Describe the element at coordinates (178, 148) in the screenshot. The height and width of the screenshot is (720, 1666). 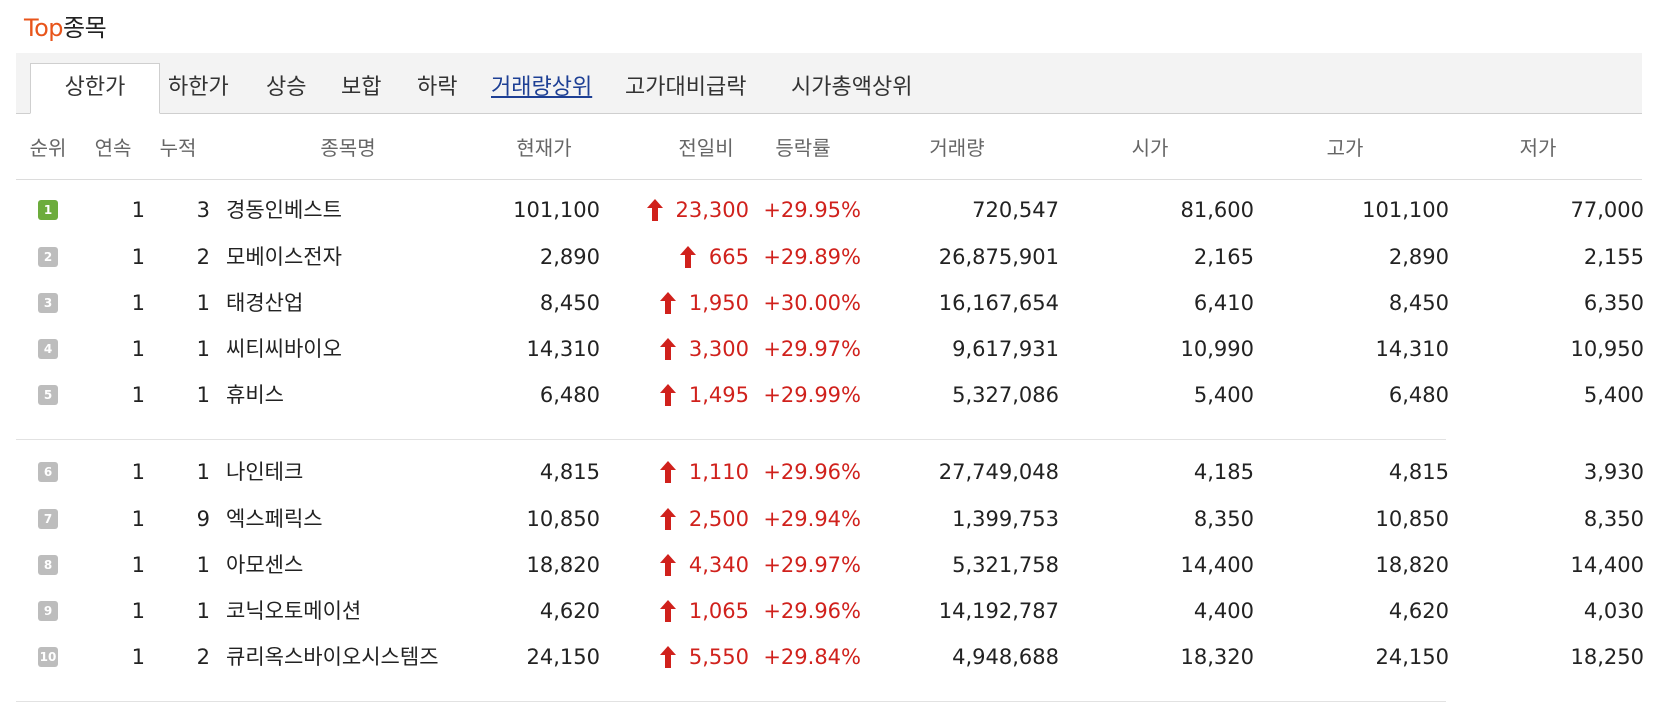
I see `header-cumulative: 누적` at that location.